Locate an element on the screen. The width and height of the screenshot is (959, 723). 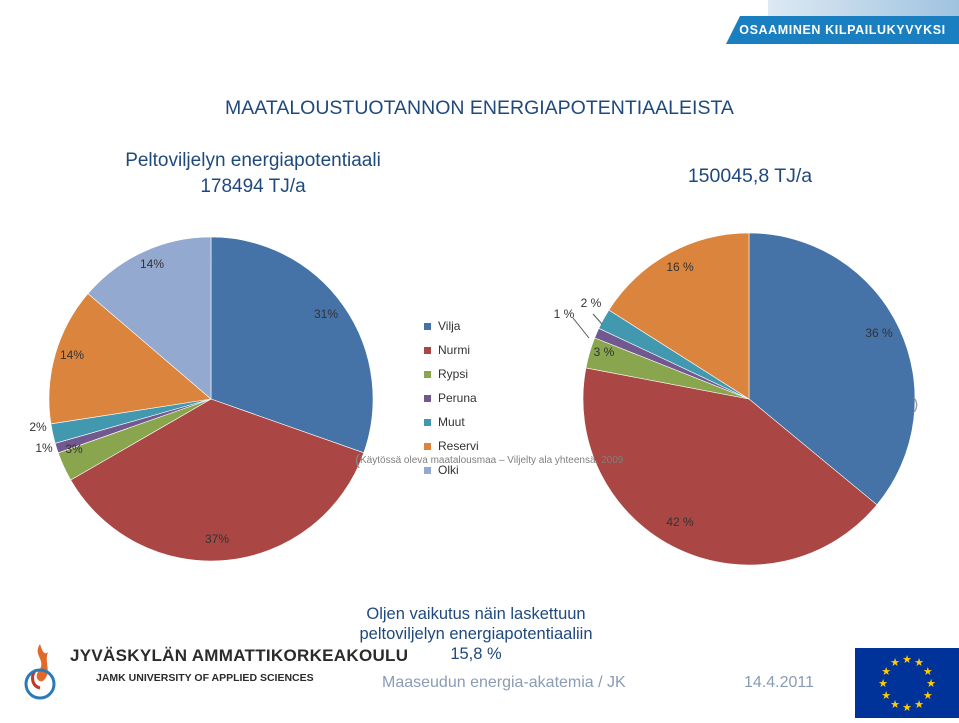
legend-item: Vilja is located at coordinates (451, 326).